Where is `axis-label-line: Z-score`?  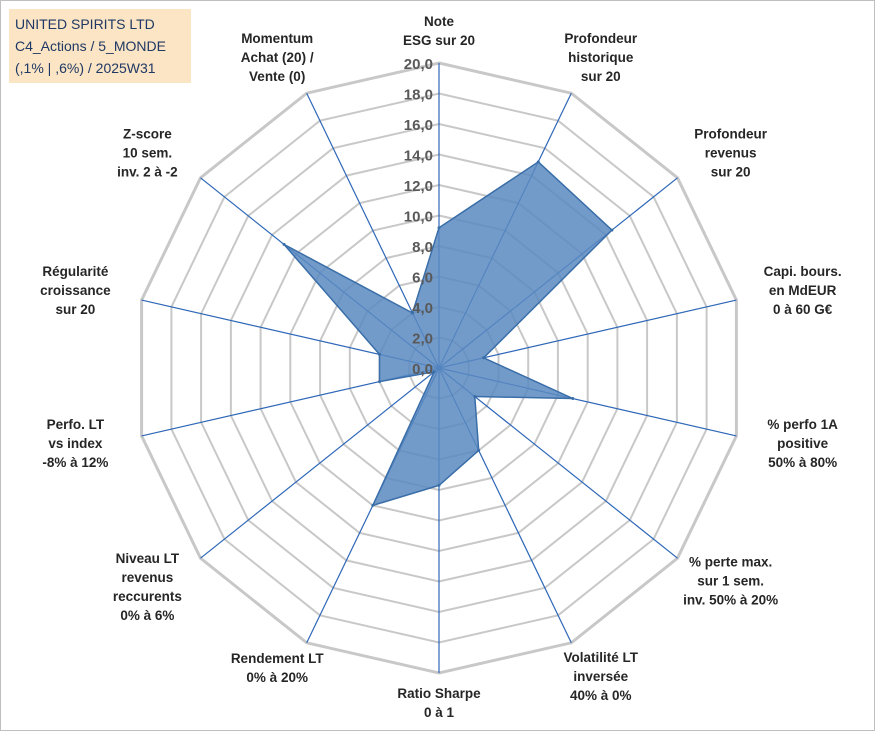 axis-label-line: Z-score is located at coordinates (147, 133).